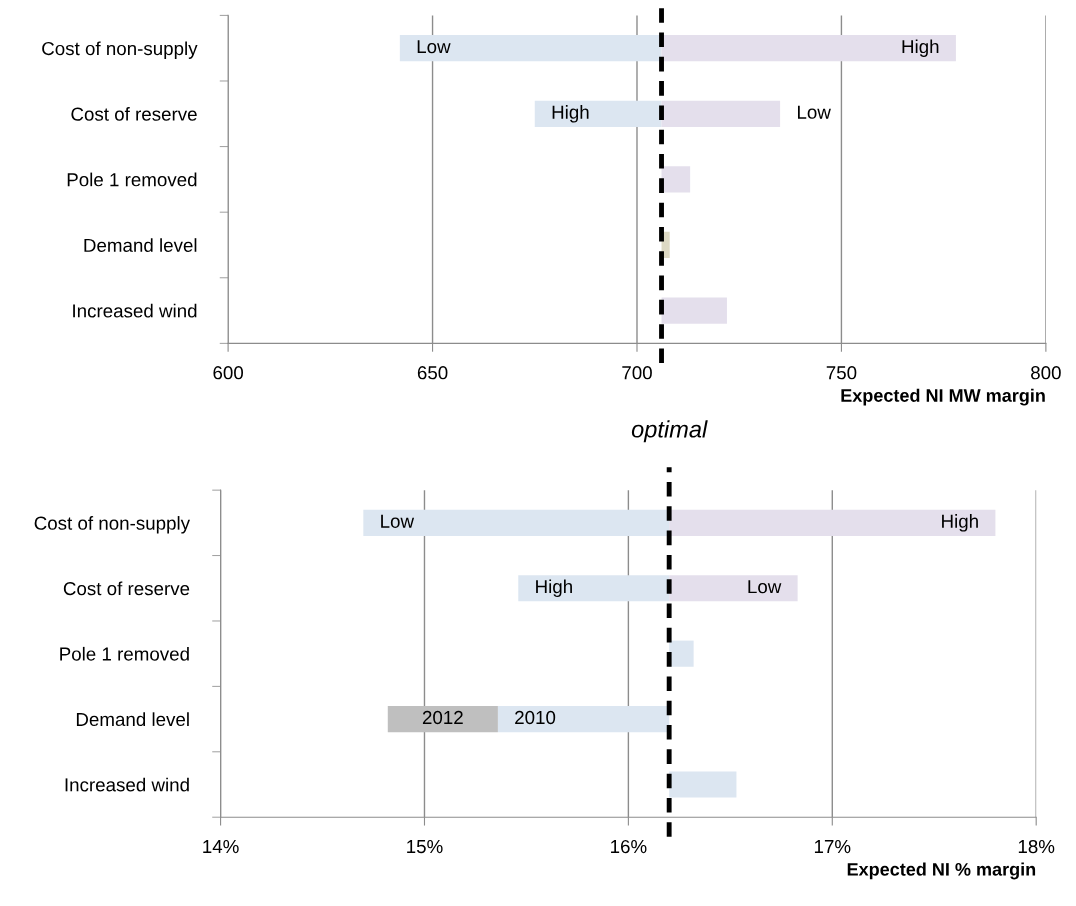 This screenshot has height=906, width=1076. I want to click on series-label: 2010, so click(535, 717).